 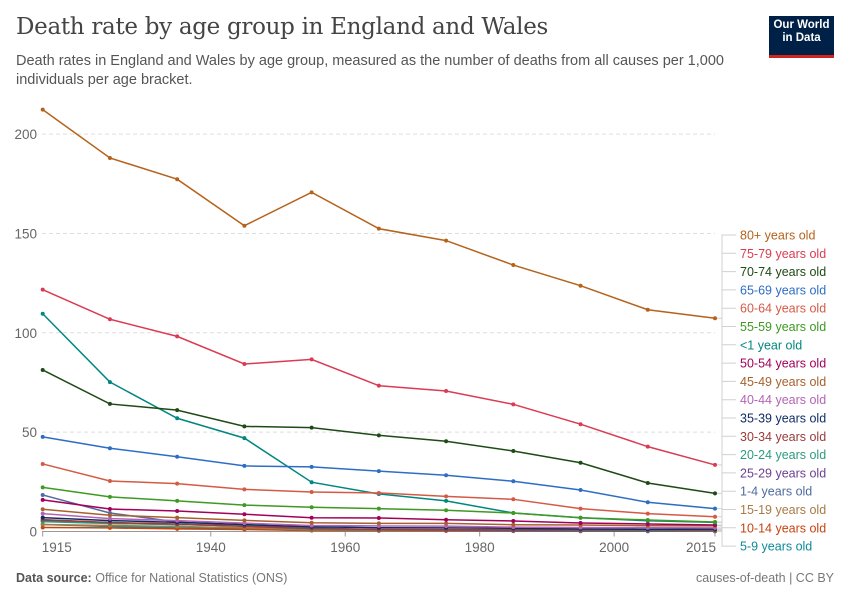 I want to click on legend-label: 15-19 years old, so click(x=783, y=510).